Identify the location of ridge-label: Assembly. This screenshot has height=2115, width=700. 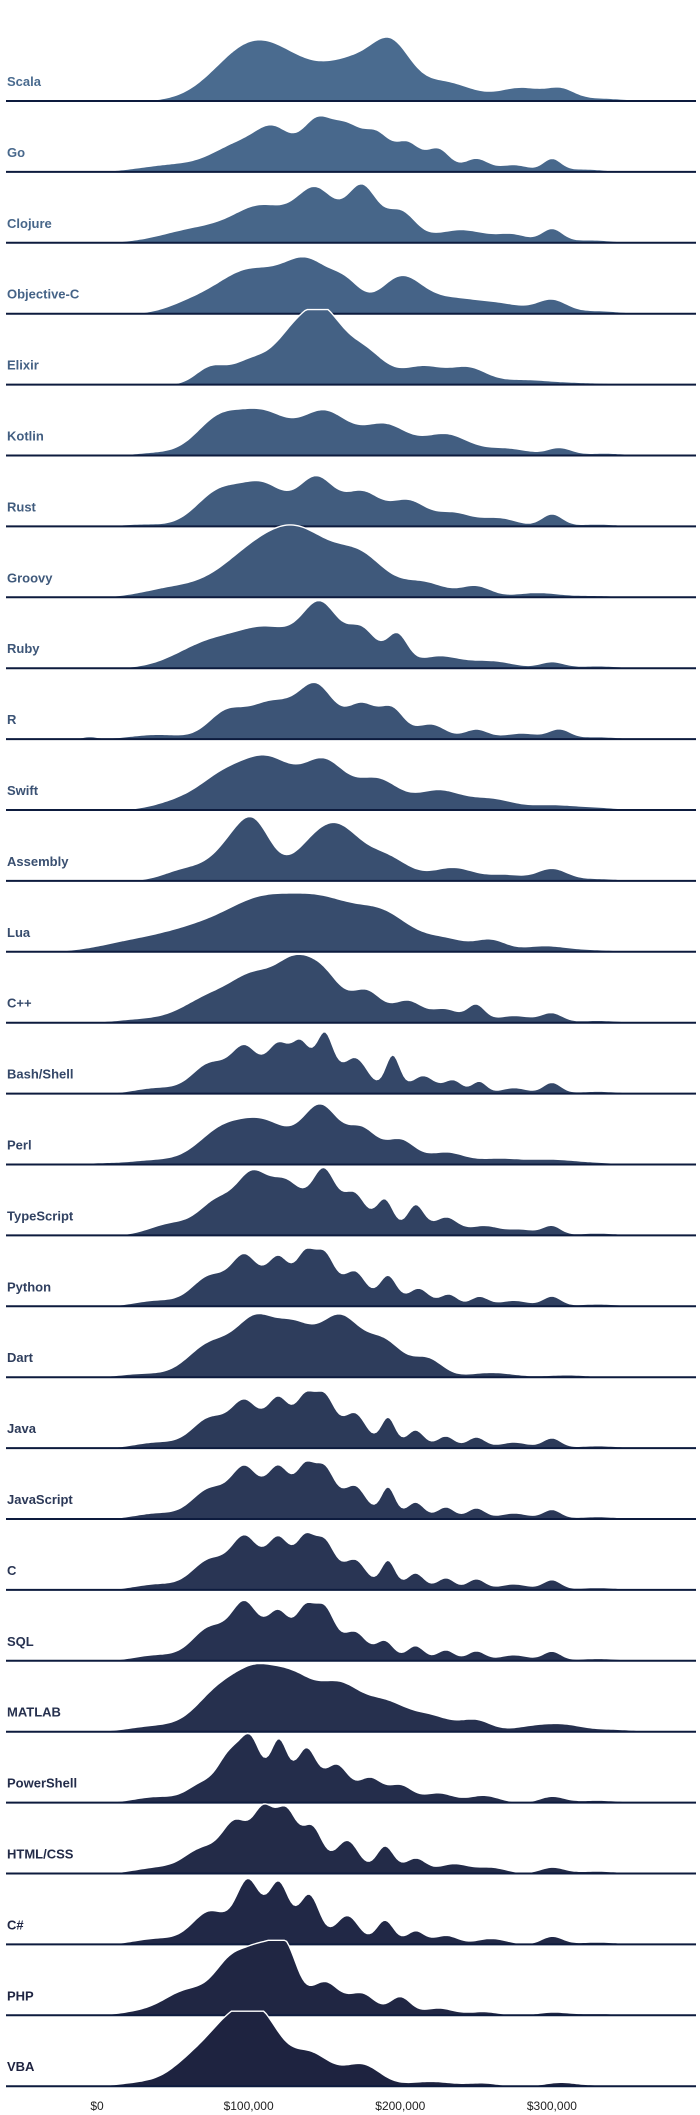
(38, 861).